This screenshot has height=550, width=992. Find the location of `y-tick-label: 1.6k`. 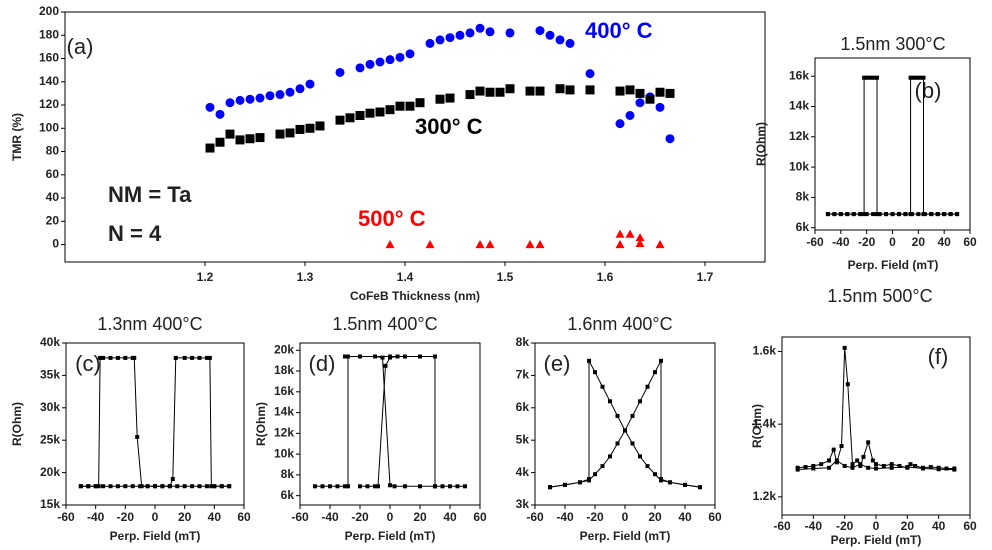

y-tick-label: 1.6k is located at coordinates (765, 351).